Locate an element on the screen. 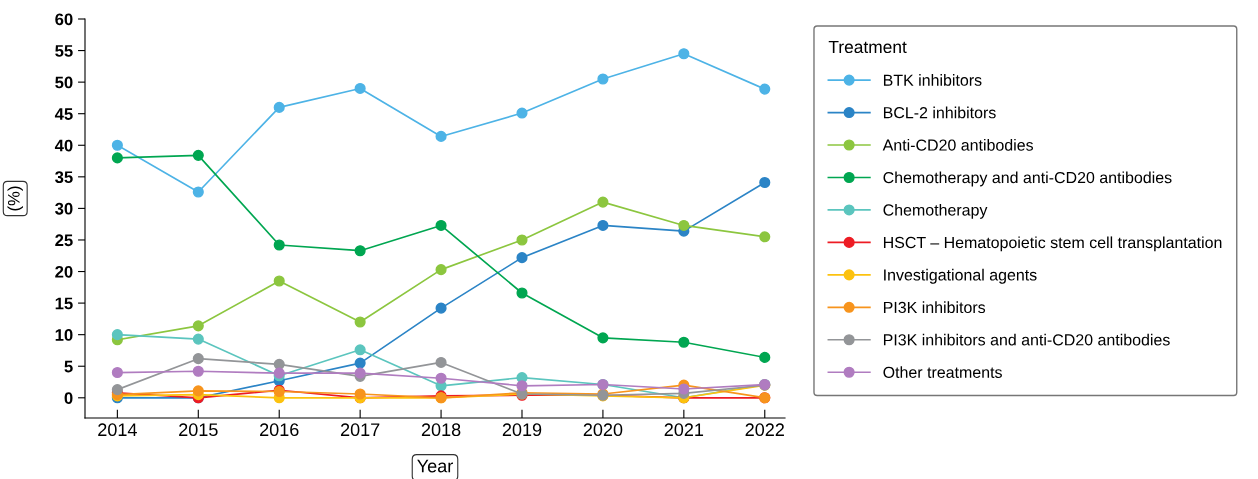  legend-label: PI3K inhibitors is located at coordinates (934, 307).